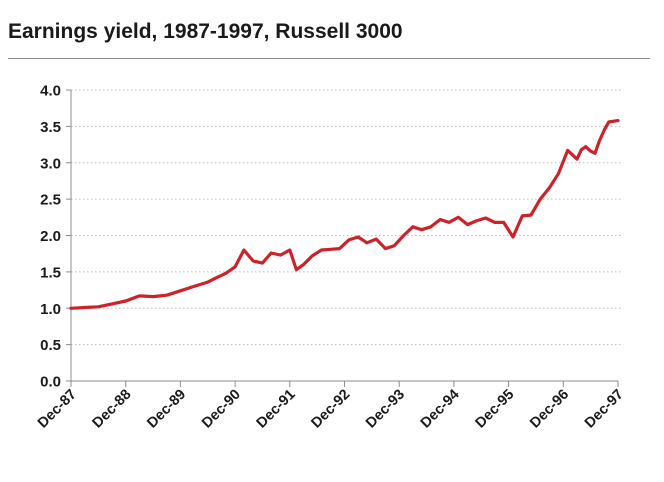  Describe the element at coordinates (50, 91) in the screenshot. I see `y-tick-label: 4.0` at that location.